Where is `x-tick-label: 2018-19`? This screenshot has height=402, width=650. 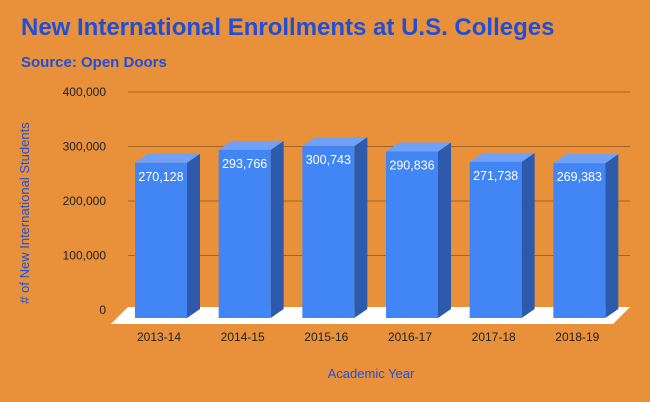
x-tick-label: 2018-19 is located at coordinates (577, 337).